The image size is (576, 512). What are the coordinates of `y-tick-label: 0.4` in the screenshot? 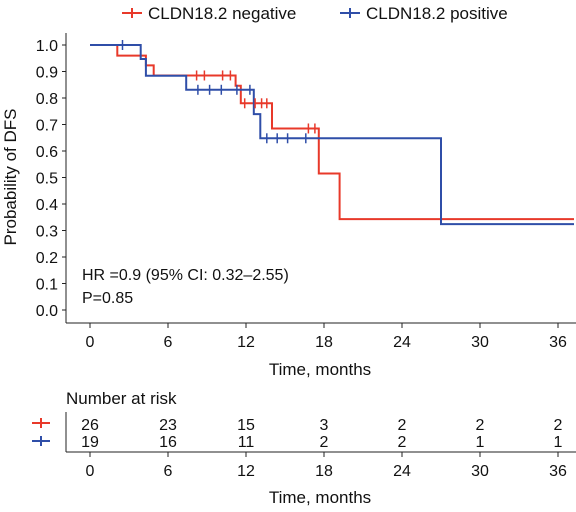 It's located at (47, 205).